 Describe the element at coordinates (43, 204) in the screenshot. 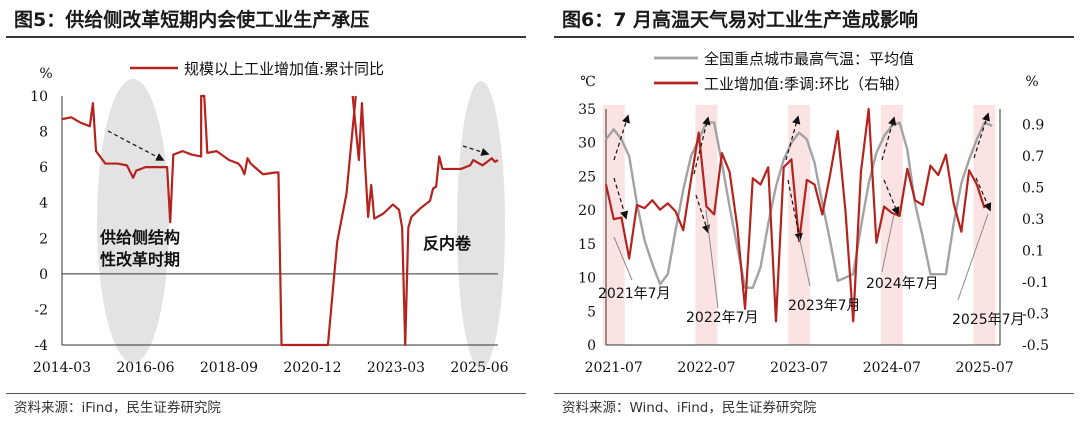

I see `y-tick-label: 4` at that location.